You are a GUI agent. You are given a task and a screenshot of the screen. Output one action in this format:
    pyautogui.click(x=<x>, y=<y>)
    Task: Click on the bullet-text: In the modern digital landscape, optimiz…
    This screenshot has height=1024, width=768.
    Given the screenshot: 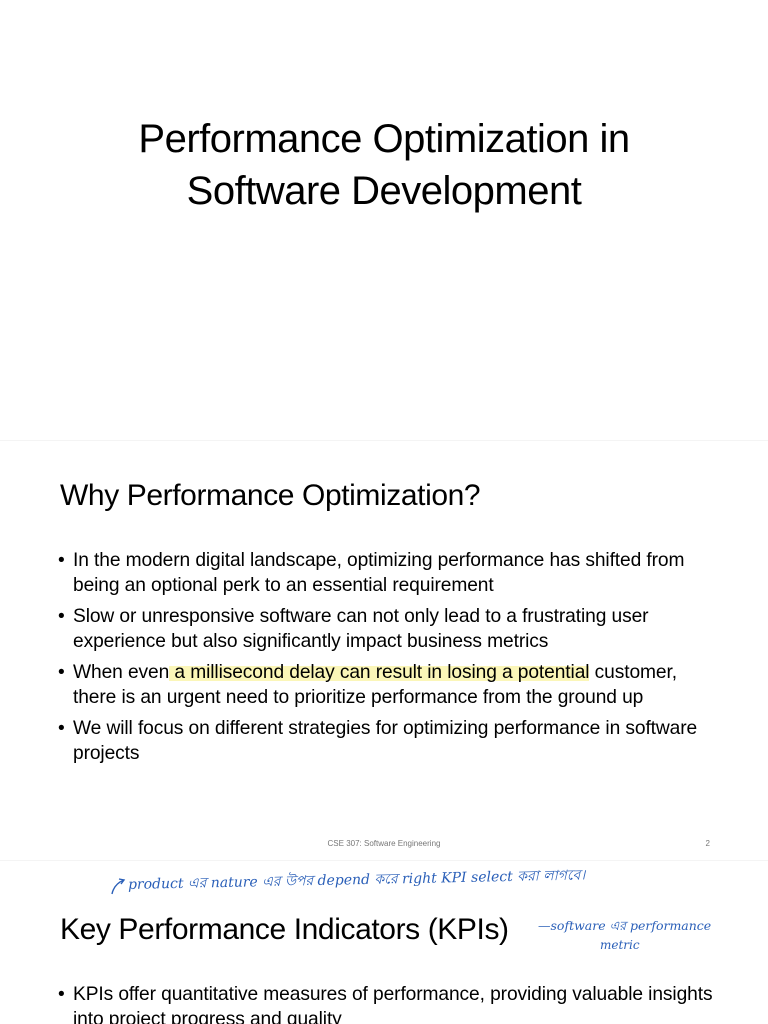 What is the action you would take?
    pyautogui.click(x=379, y=573)
    